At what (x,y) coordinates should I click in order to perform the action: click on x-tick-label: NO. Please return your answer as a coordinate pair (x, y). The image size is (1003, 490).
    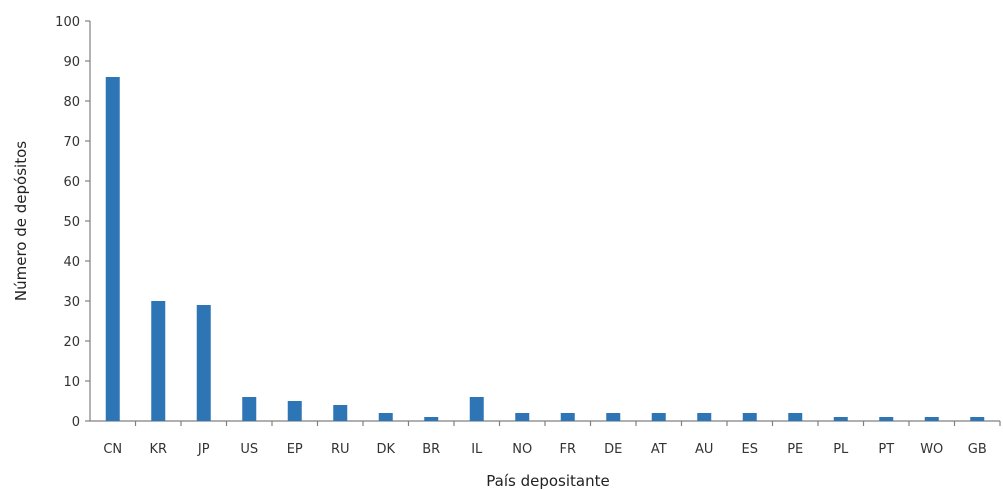
    Looking at the image, I should click on (522, 449).